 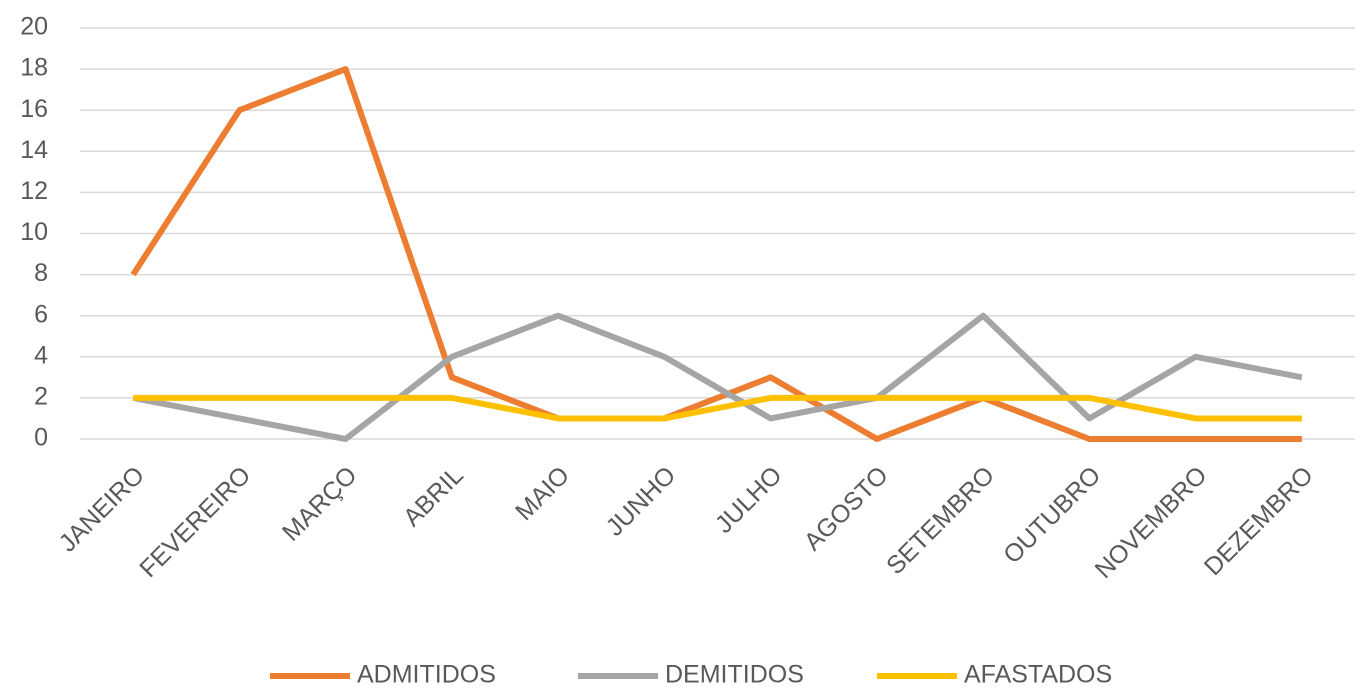 What do you see at coordinates (102, 509) in the screenshot?
I see `x-tick-label: JANEIRO` at bounding box center [102, 509].